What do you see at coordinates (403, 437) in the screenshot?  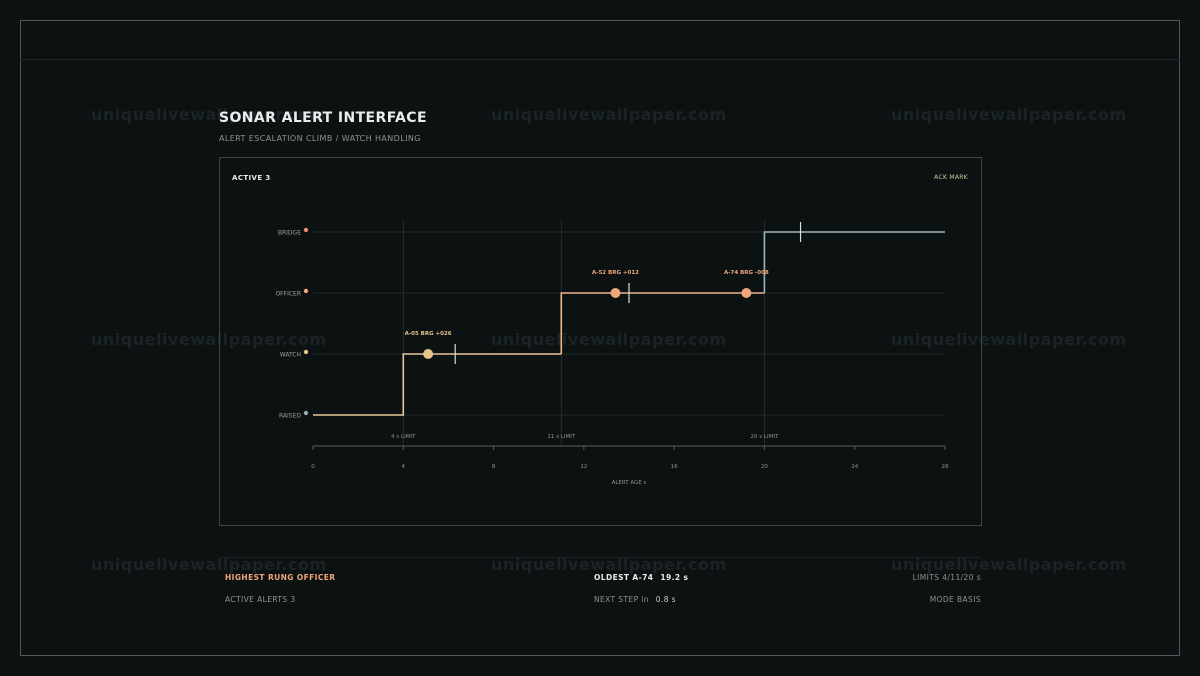 I see `limit-label: 4 s LIMIT` at bounding box center [403, 437].